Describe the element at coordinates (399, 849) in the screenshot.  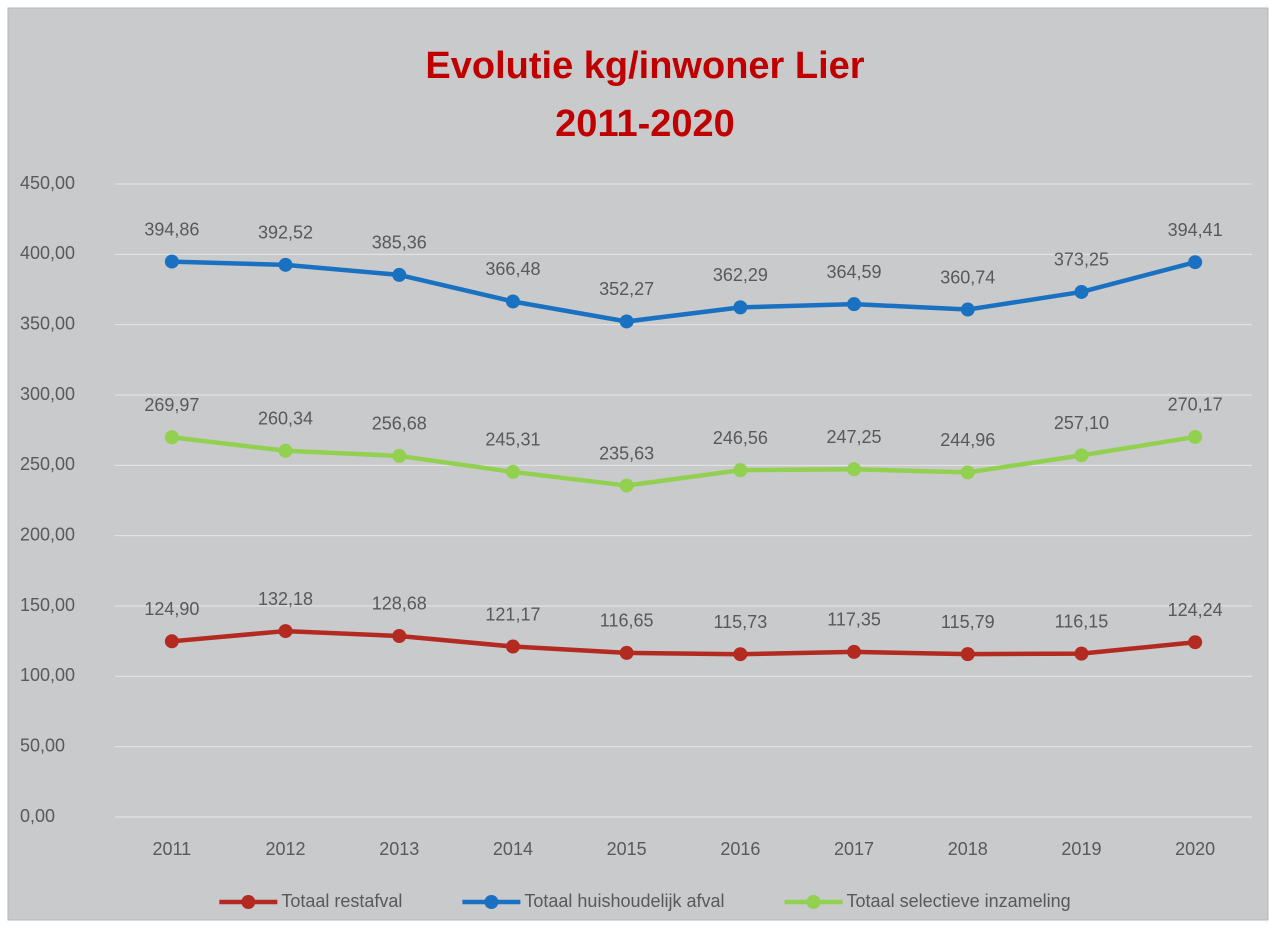
I see `x-tick-label: 2013` at that location.